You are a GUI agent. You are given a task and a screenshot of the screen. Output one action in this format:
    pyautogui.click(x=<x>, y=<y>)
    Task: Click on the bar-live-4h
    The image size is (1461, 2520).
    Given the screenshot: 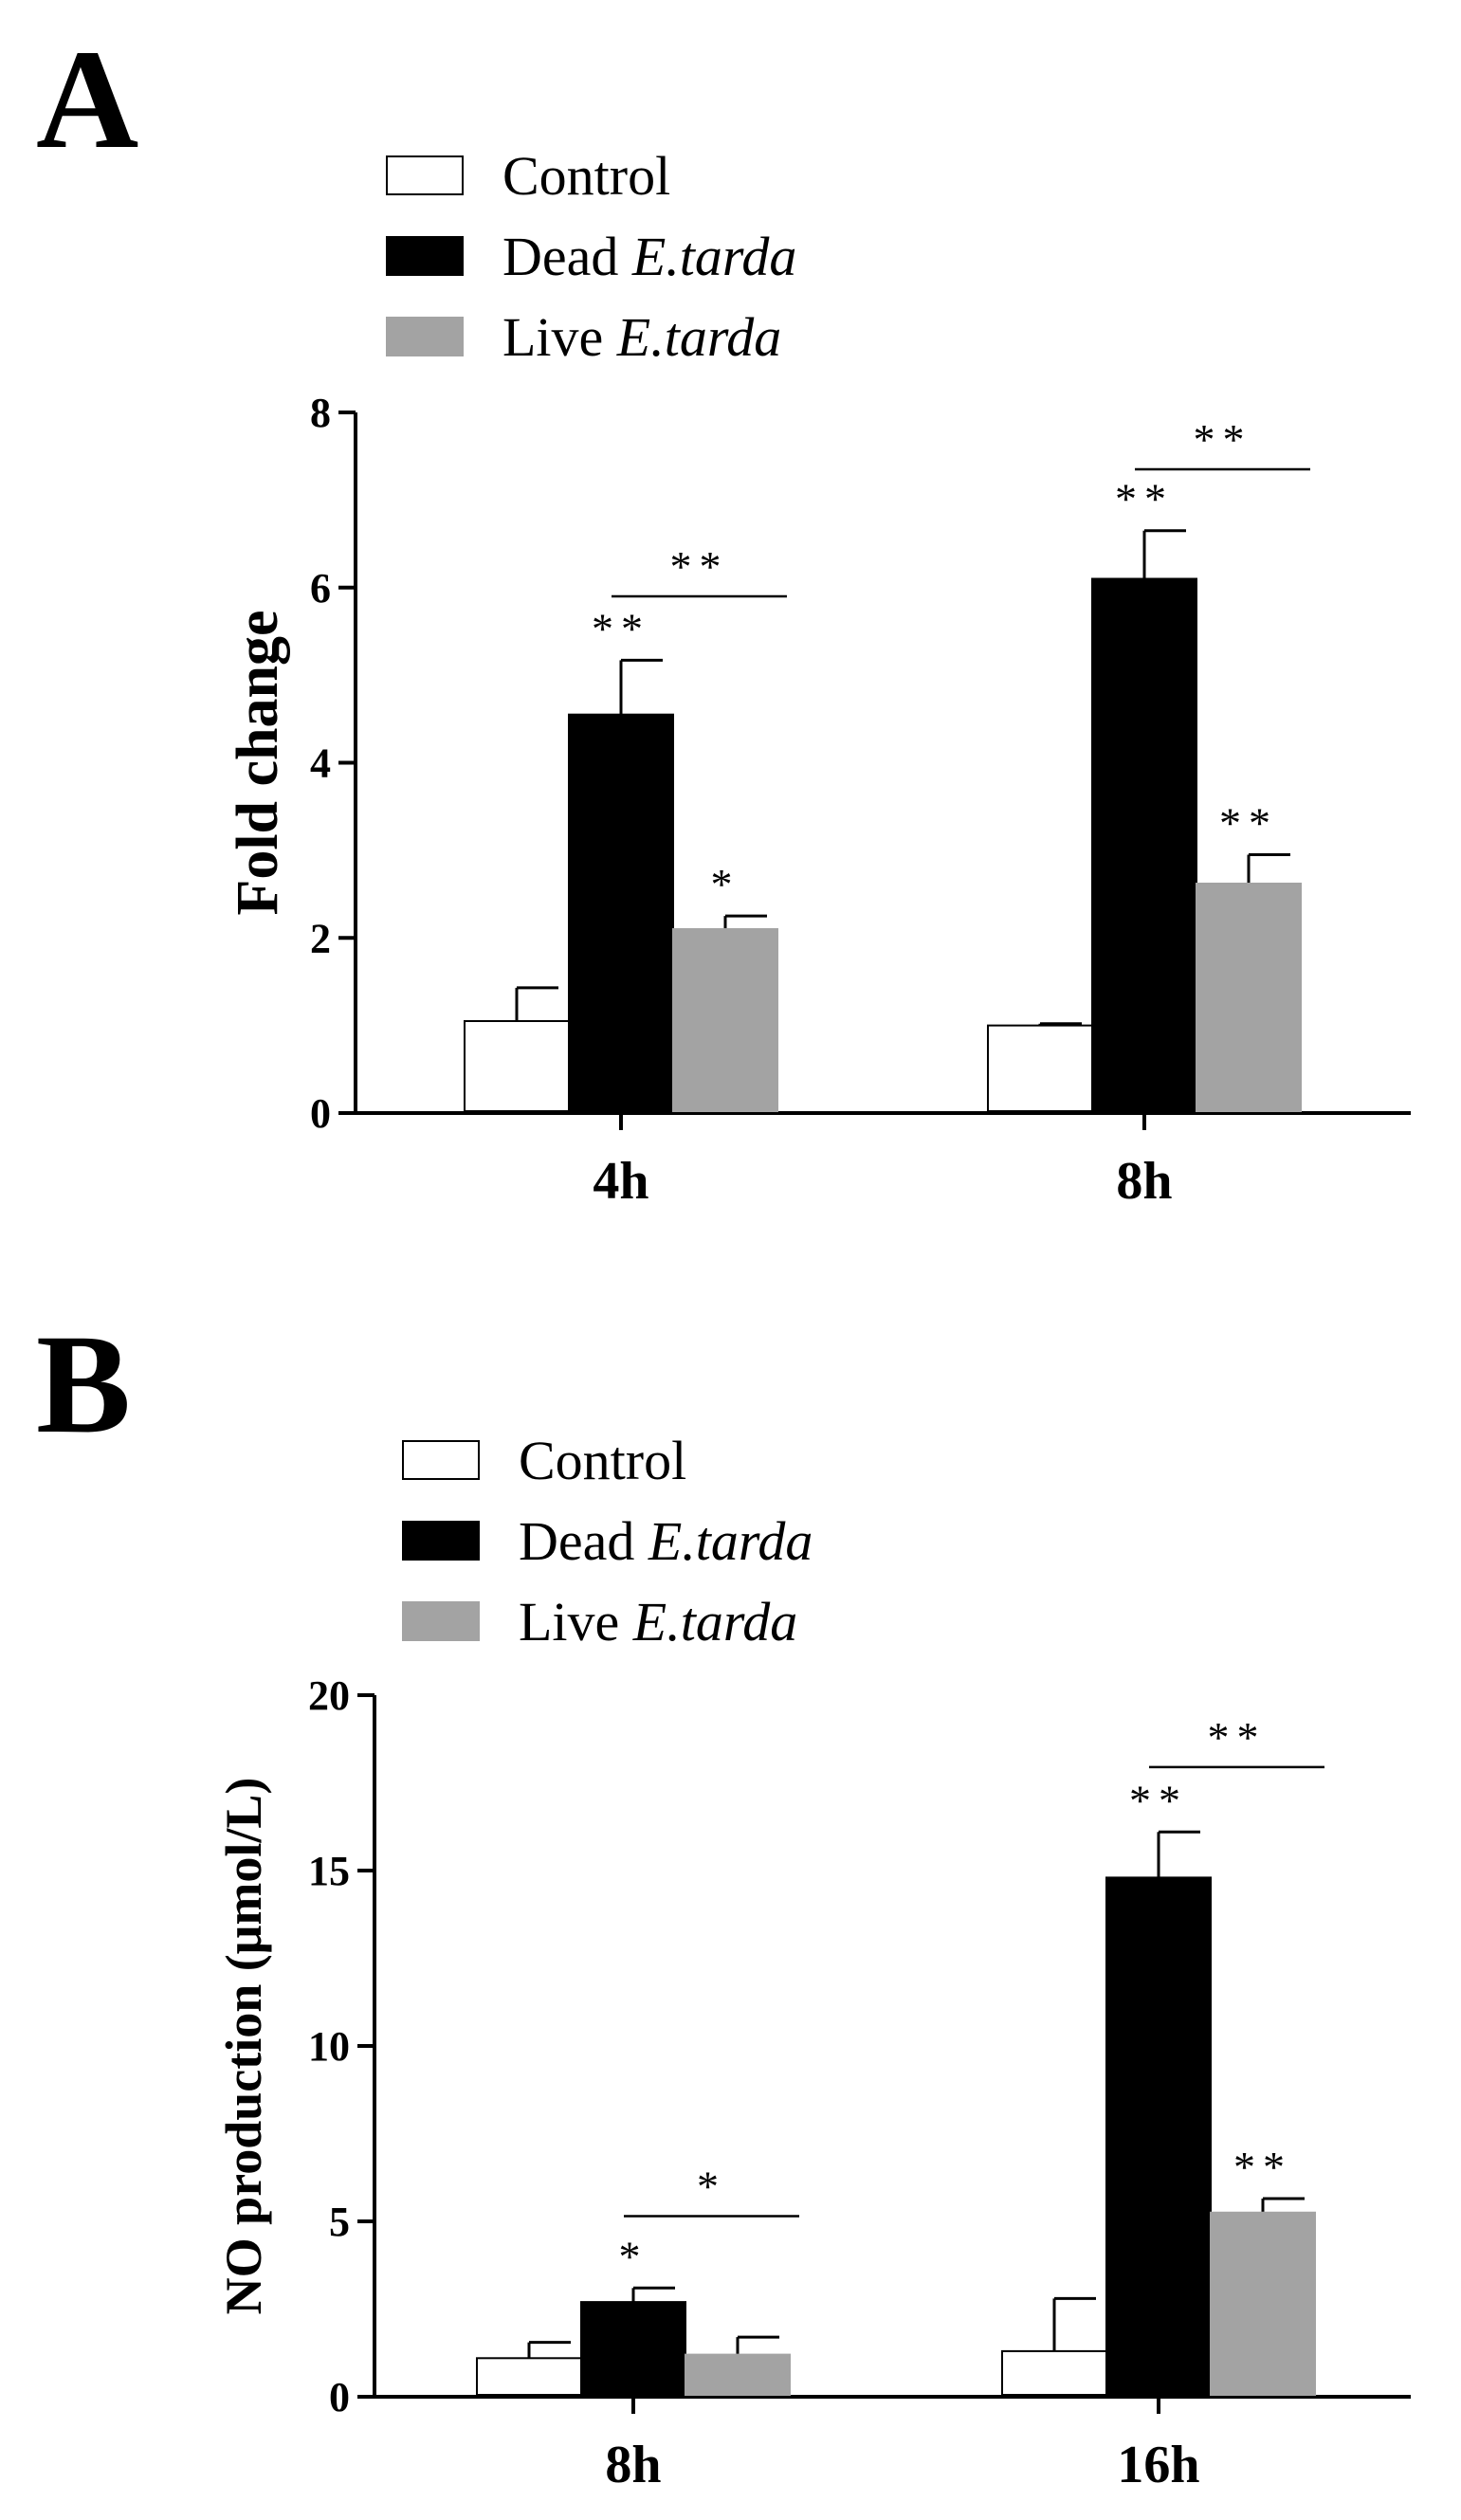 What is the action you would take?
    pyautogui.click(x=725, y=1021)
    